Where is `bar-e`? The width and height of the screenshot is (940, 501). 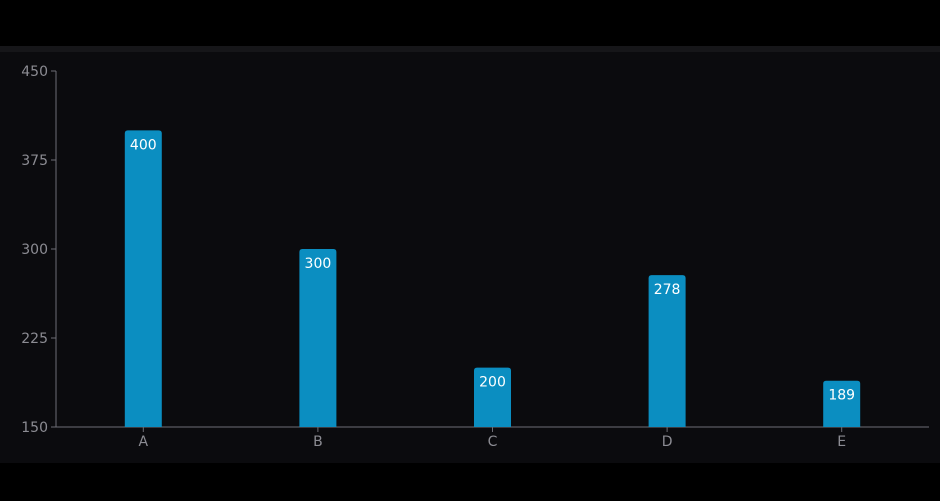
bar-e is located at coordinates (842, 403).